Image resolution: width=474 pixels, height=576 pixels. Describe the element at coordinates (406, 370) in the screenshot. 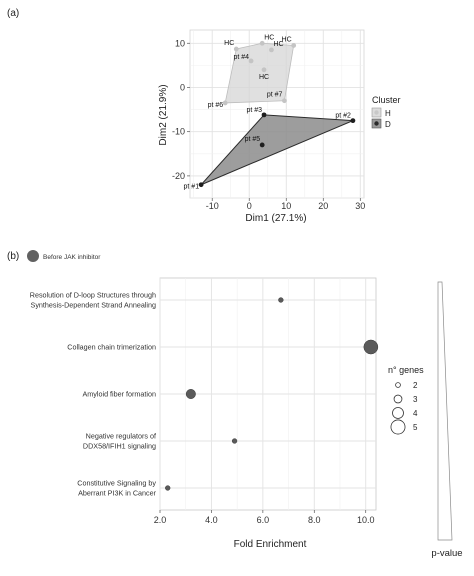

I see `gene-count-legend-title: n° genes` at that location.